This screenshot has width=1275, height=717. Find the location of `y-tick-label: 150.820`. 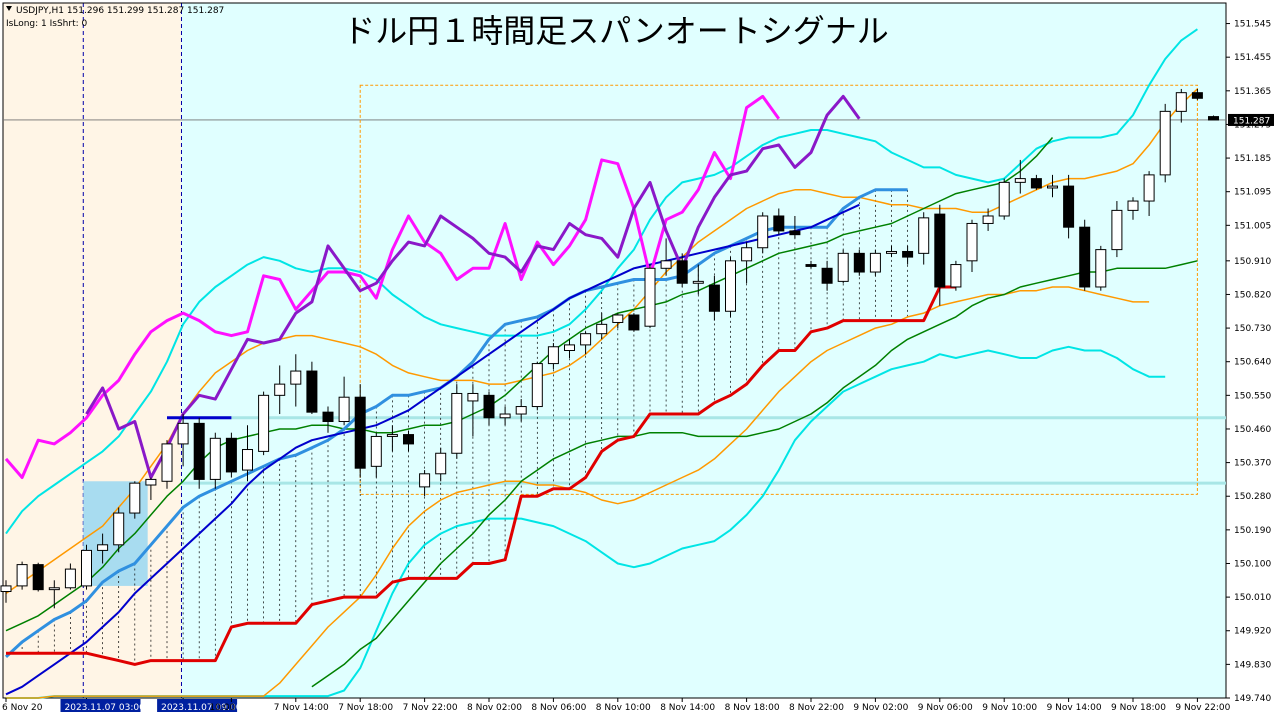

y-tick-label: 150.820 is located at coordinates (1252, 295).